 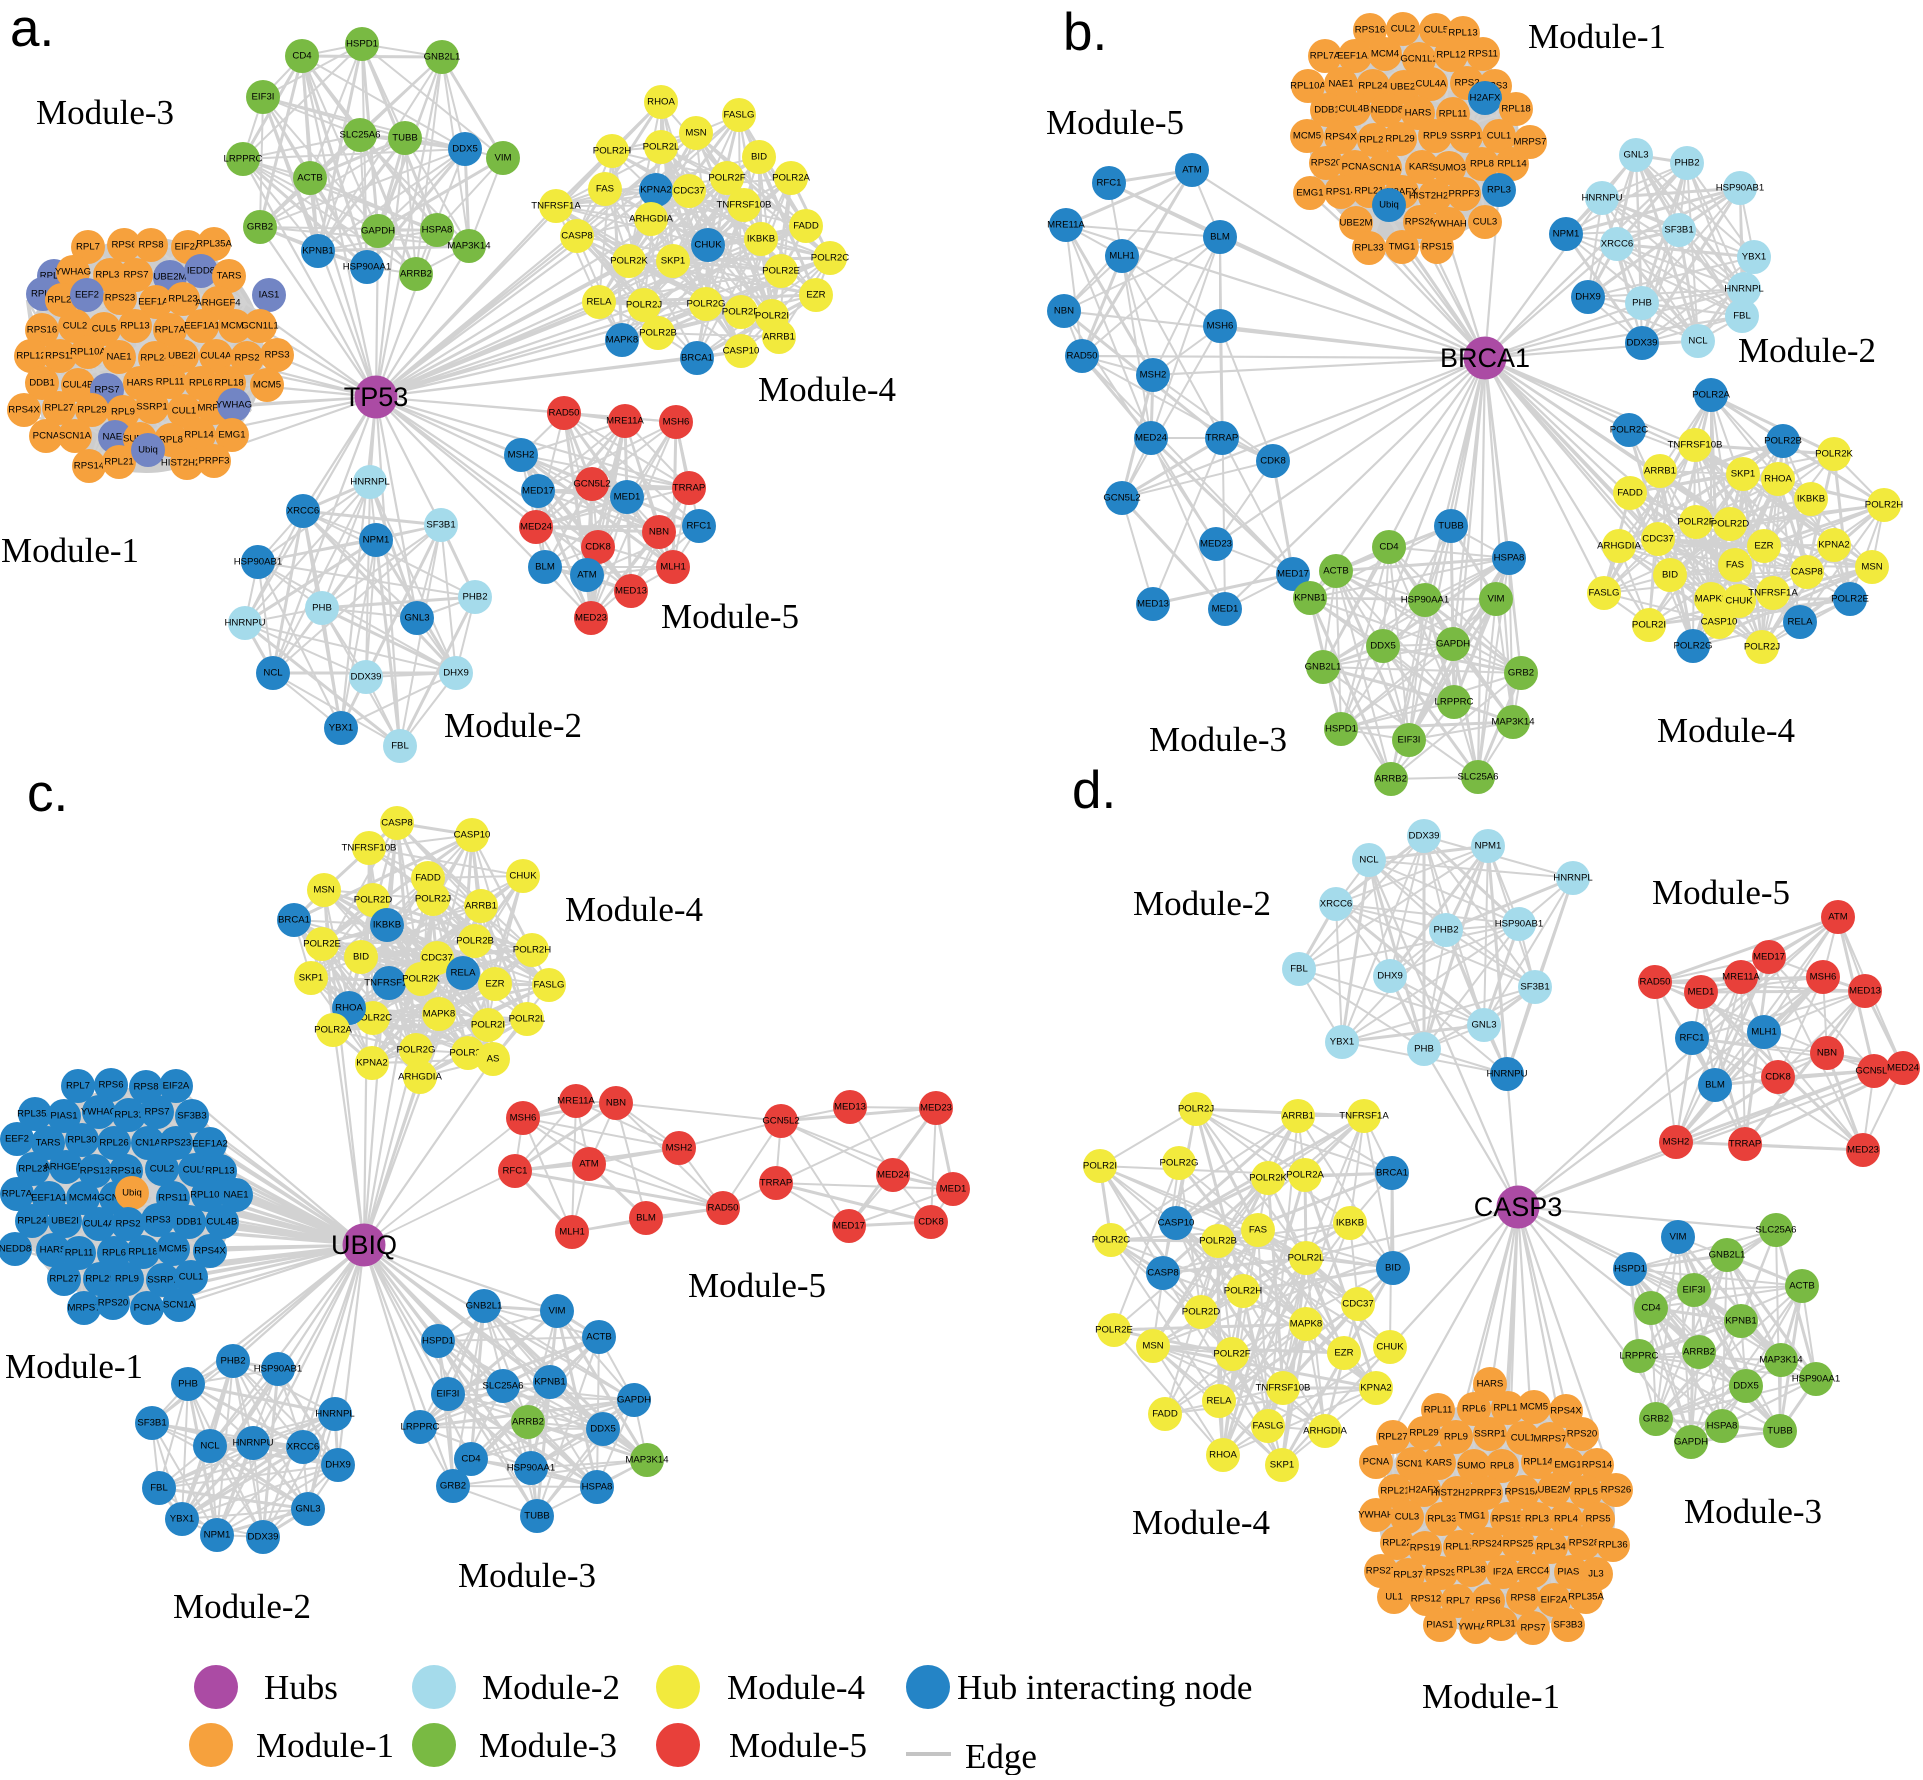 I want to click on svg-text: RPL14, so click(x=1512, y=164).